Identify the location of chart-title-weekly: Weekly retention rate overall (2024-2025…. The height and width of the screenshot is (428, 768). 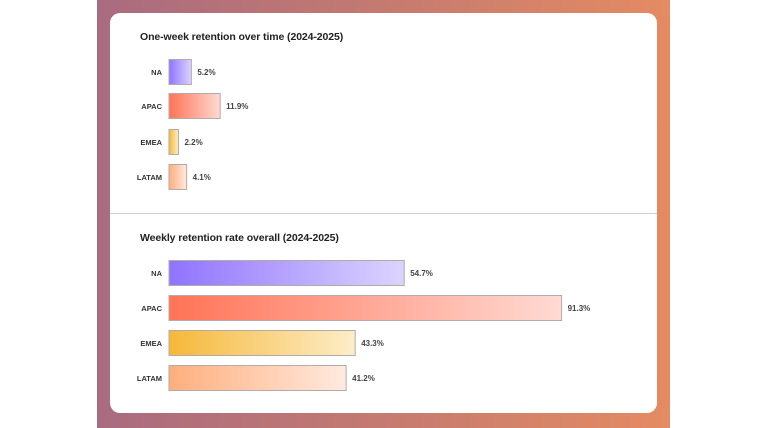
(239, 238).